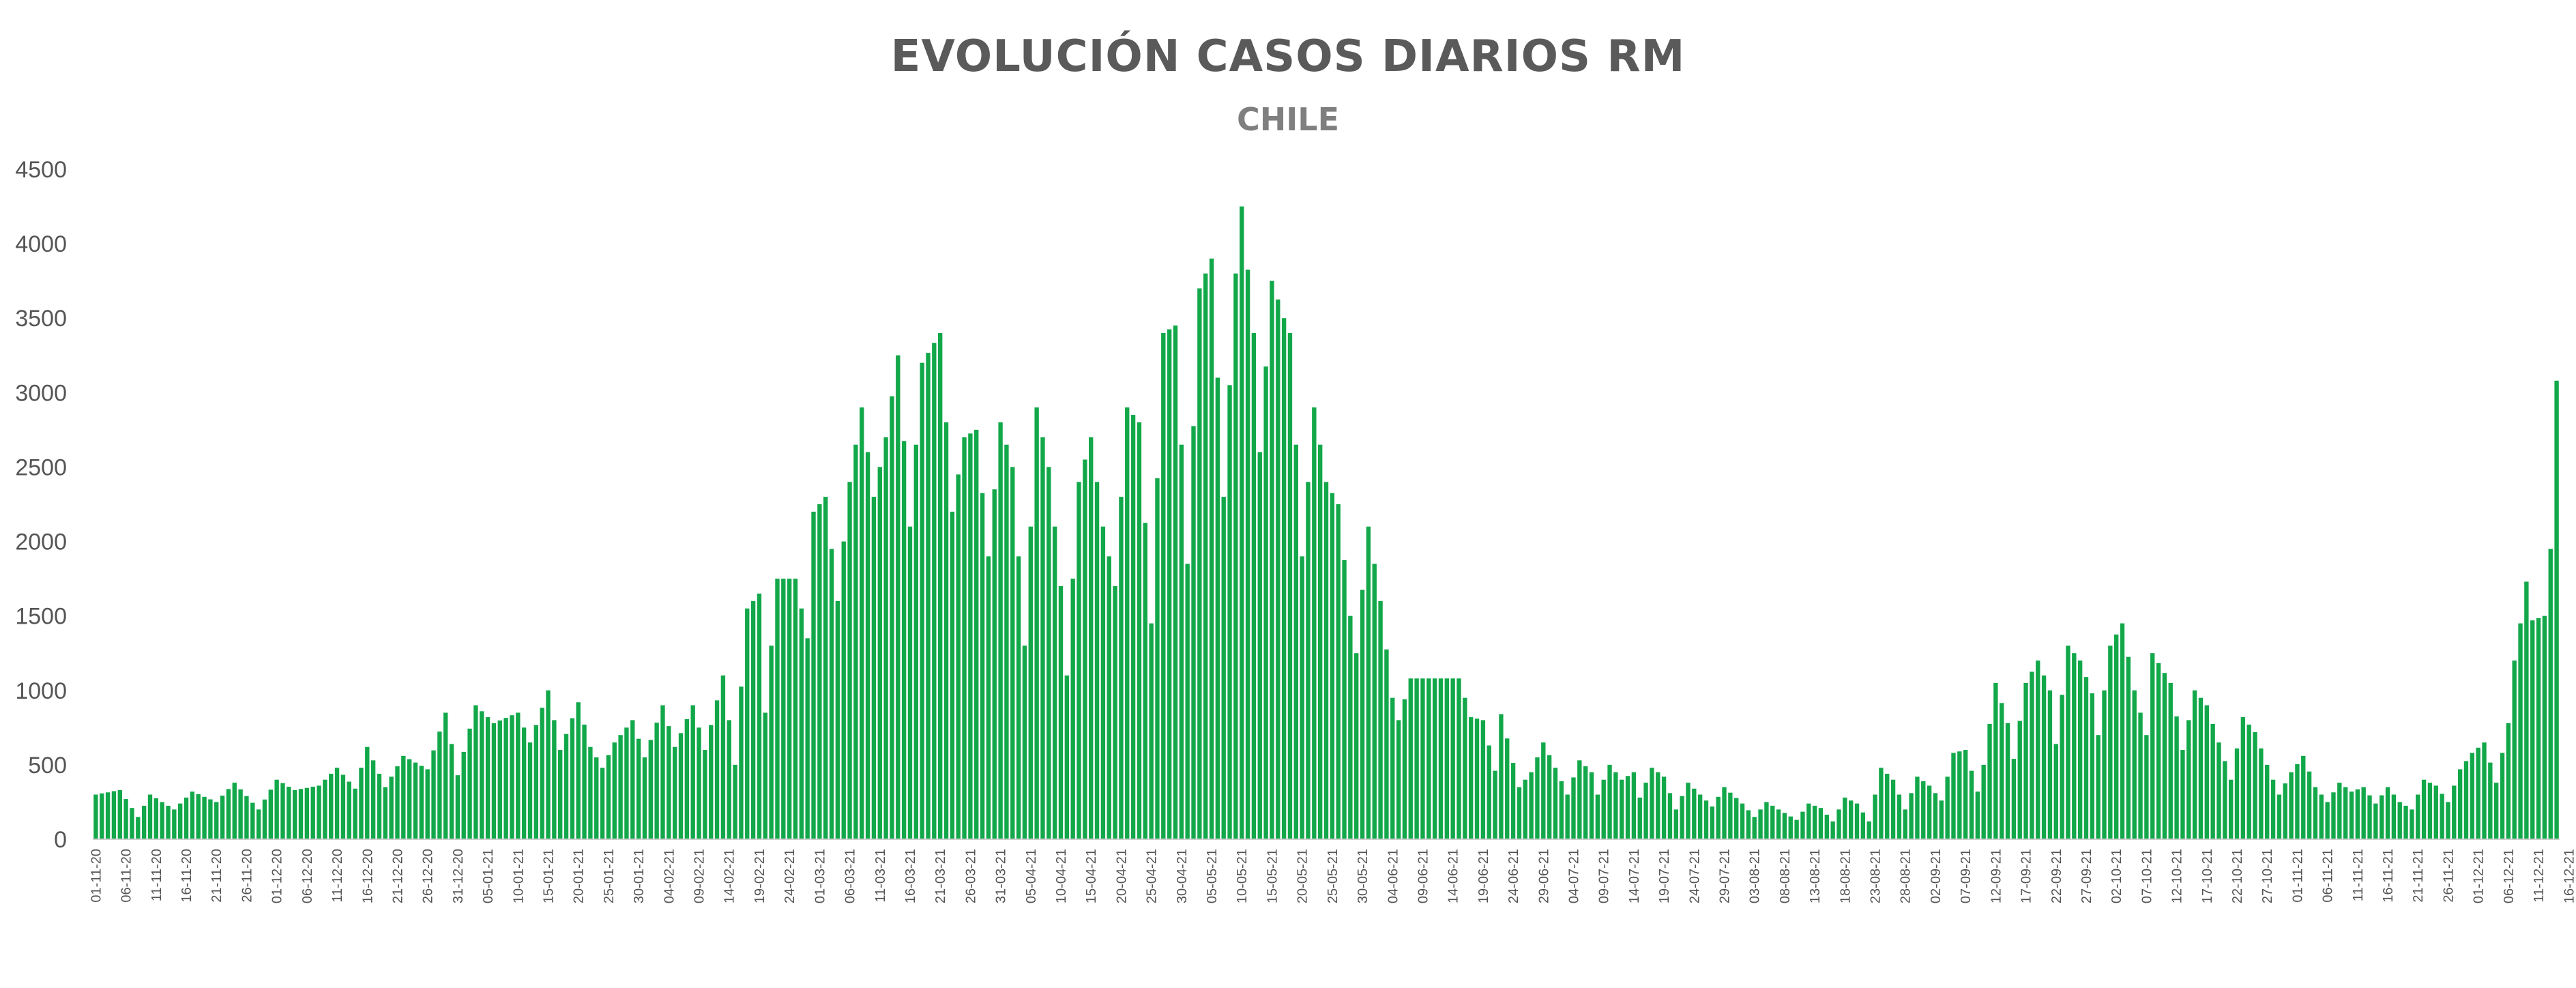 This screenshot has width=2576, height=988. I want to click on x-tick-label: 10-04-21, so click(1061, 876).